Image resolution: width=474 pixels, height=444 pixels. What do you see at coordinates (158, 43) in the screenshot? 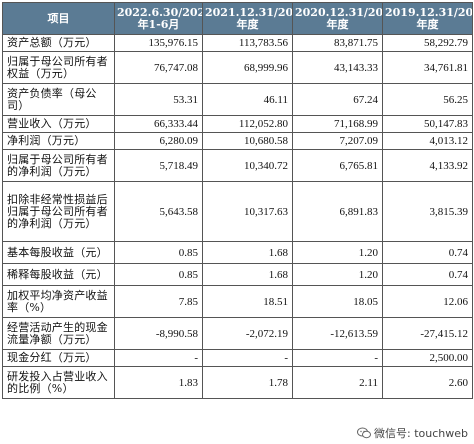
I see `cell-value: 135,976.15` at bounding box center [158, 43].